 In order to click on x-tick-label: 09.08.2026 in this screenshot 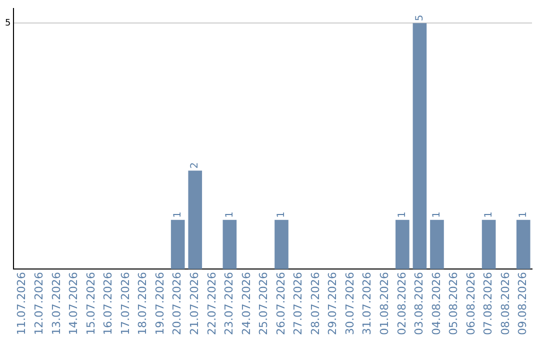, I will do `click(523, 304)`.